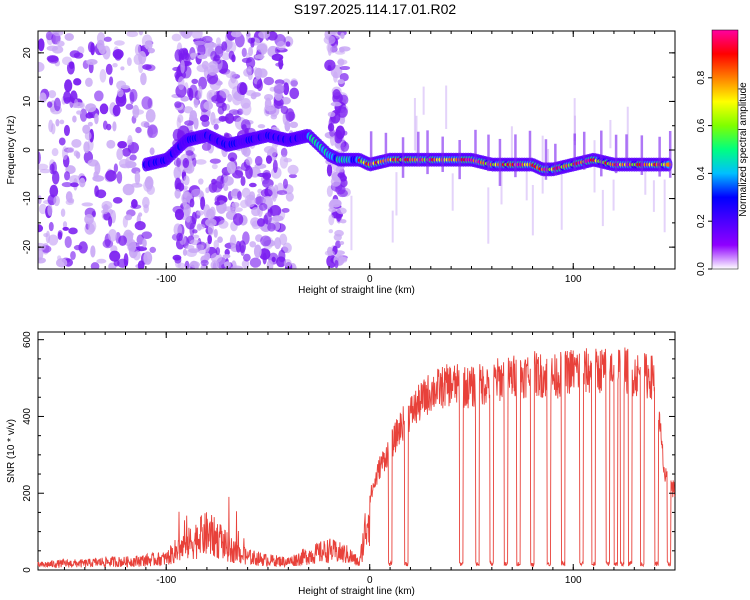 The width and height of the screenshot is (750, 600). What do you see at coordinates (27, 416) in the screenshot?
I see `y-tick-label: 400` at bounding box center [27, 416].